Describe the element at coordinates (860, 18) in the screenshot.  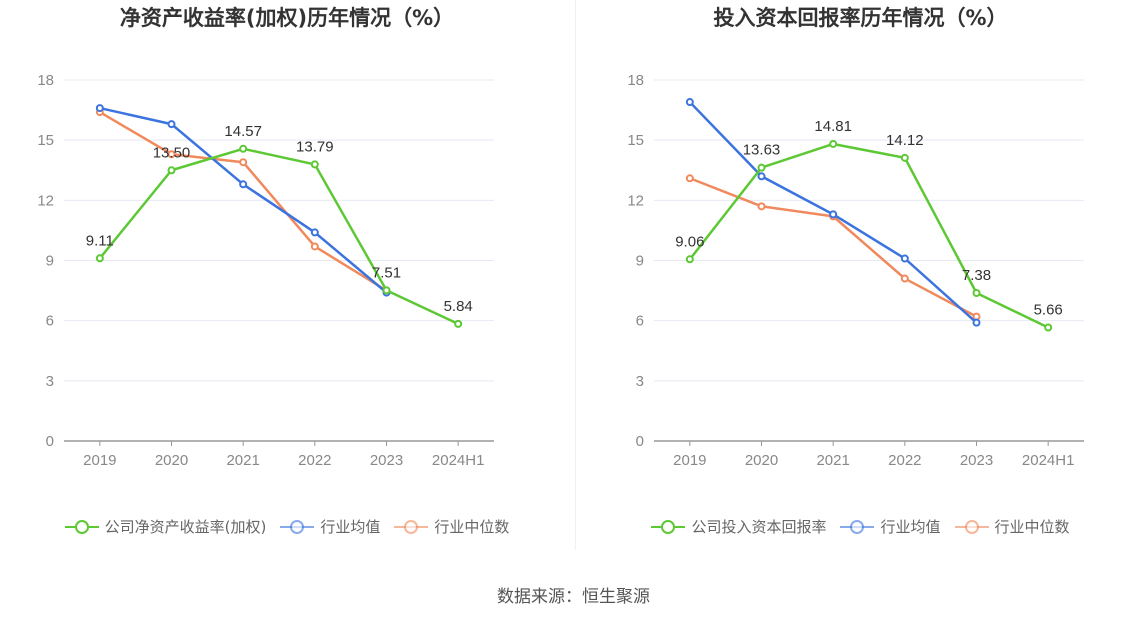
I see `chart-title: 投入资本回报率历年情况（%）` at that location.